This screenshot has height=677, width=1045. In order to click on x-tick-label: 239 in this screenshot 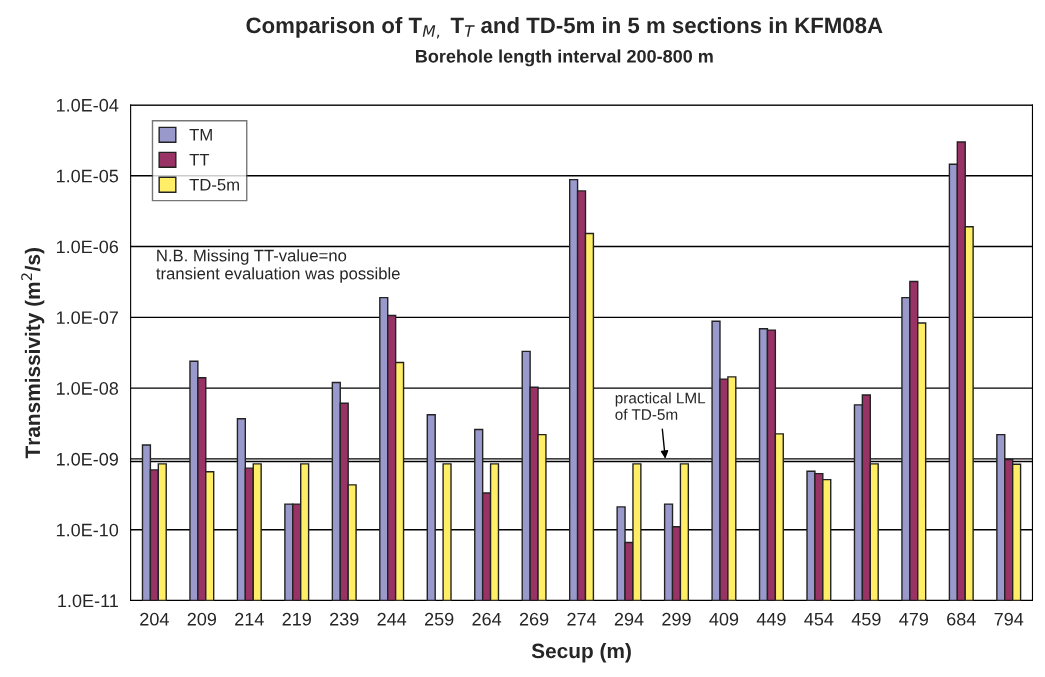, I will do `click(344, 619)`.